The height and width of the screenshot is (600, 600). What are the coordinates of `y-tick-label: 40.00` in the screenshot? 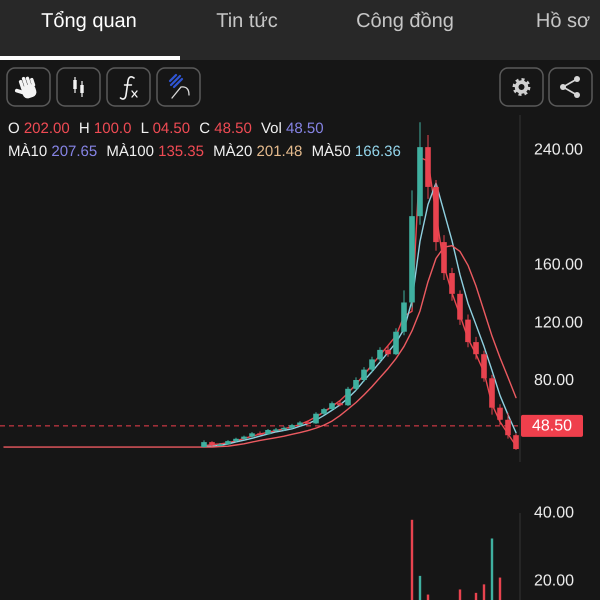 It's located at (554, 513).